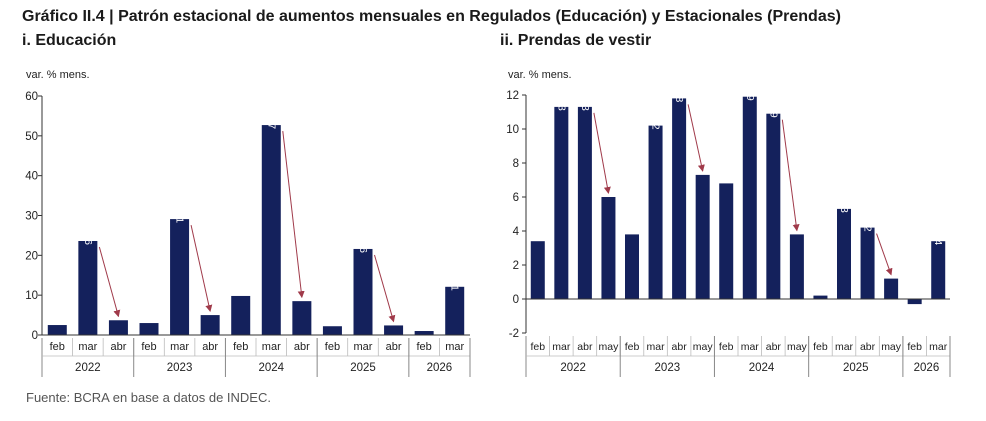 This screenshot has height=421, width=986. I want to click on y-tick-label: 60, so click(31, 97).